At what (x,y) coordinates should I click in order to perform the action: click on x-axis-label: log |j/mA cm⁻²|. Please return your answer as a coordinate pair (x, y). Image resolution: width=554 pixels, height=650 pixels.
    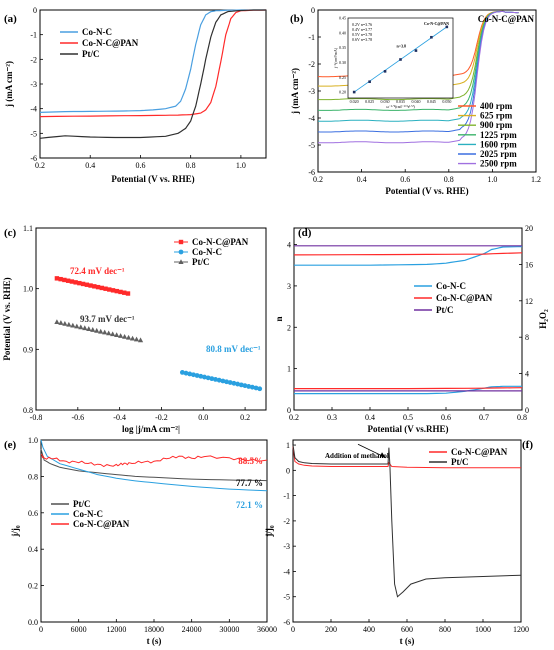
    Looking at the image, I should click on (151, 429).